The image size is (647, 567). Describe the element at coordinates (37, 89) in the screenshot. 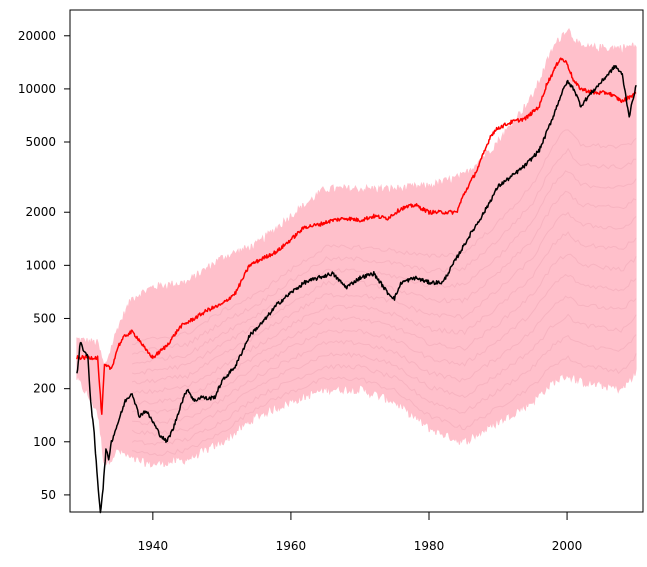

I see `y-tick-label: 10000` at that location.